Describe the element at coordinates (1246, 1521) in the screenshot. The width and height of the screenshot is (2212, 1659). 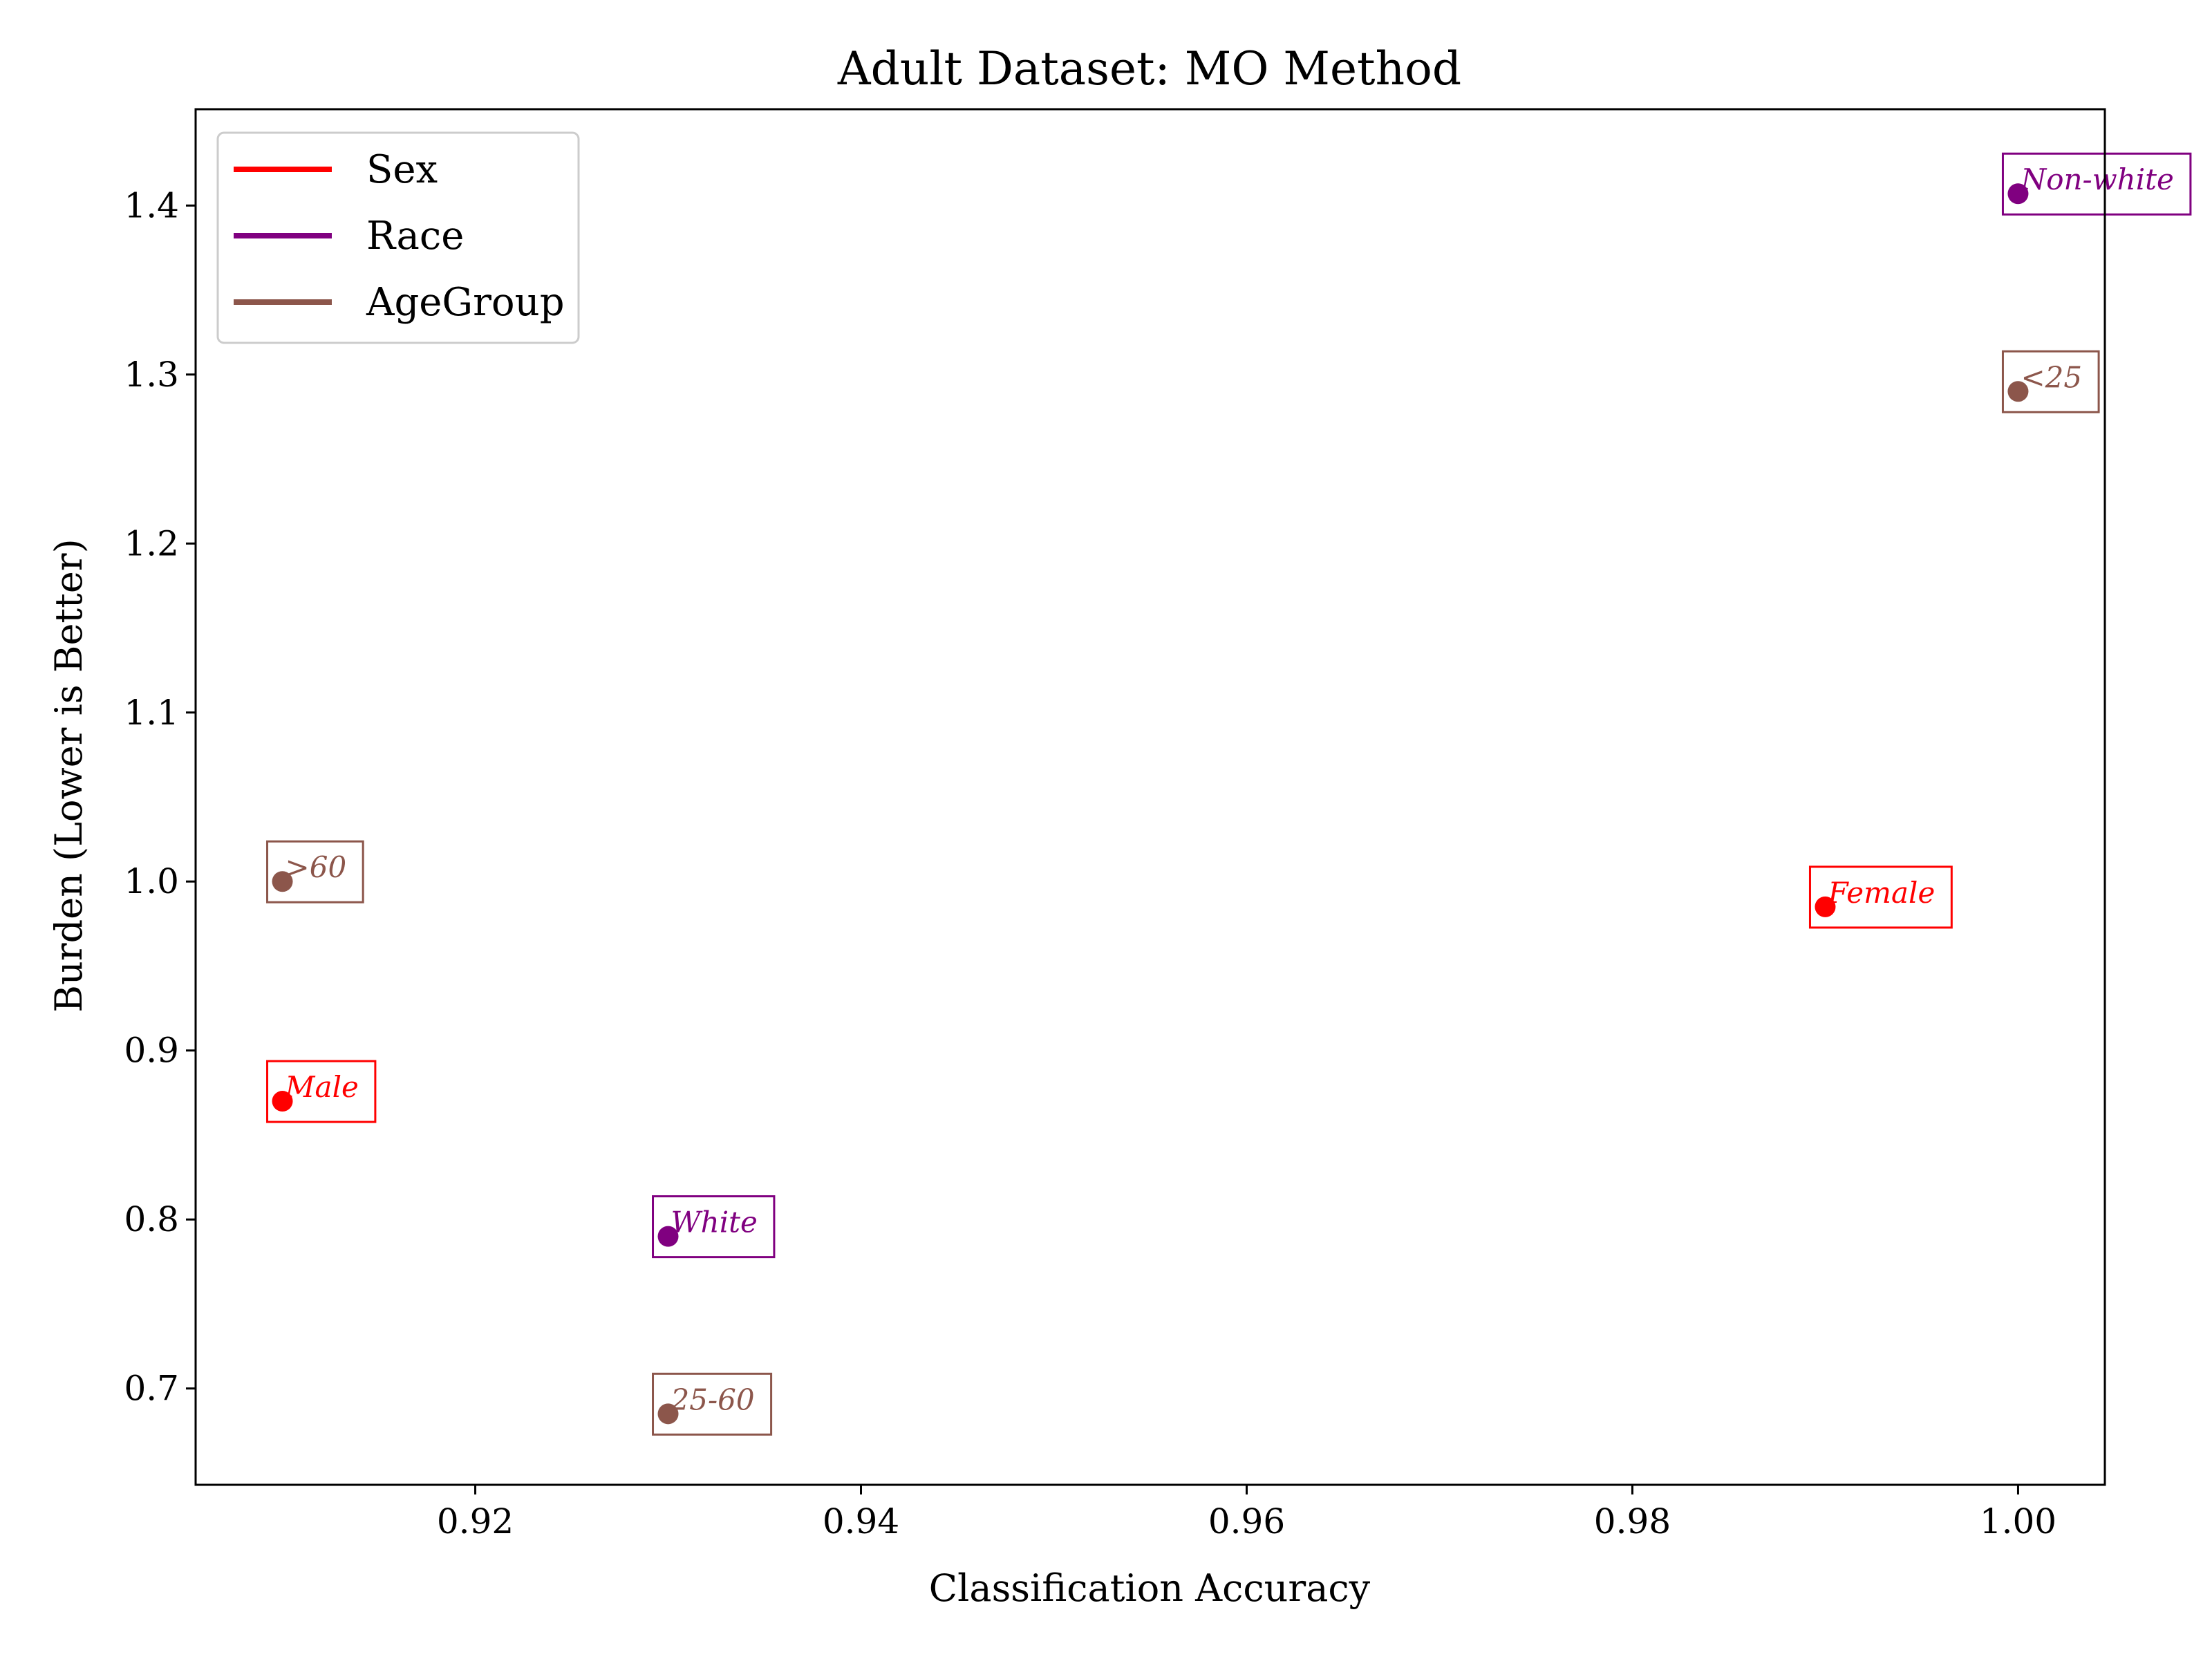
I see `x-tick-label: 0.96` at that location.